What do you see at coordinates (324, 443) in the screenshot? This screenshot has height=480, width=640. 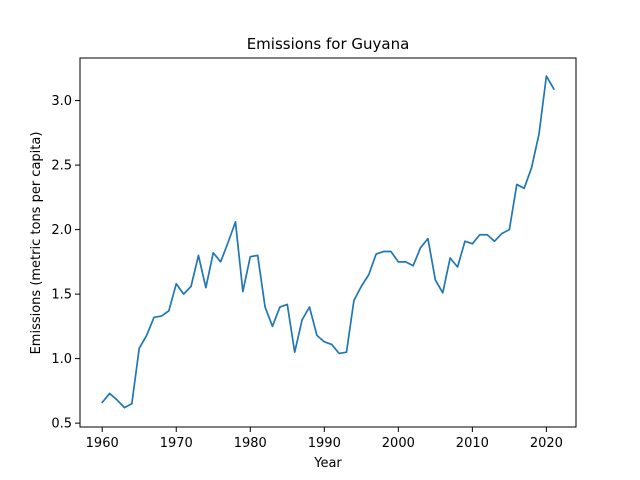 I see `x-tick-label: 1990` at bounding box center [324, 443].